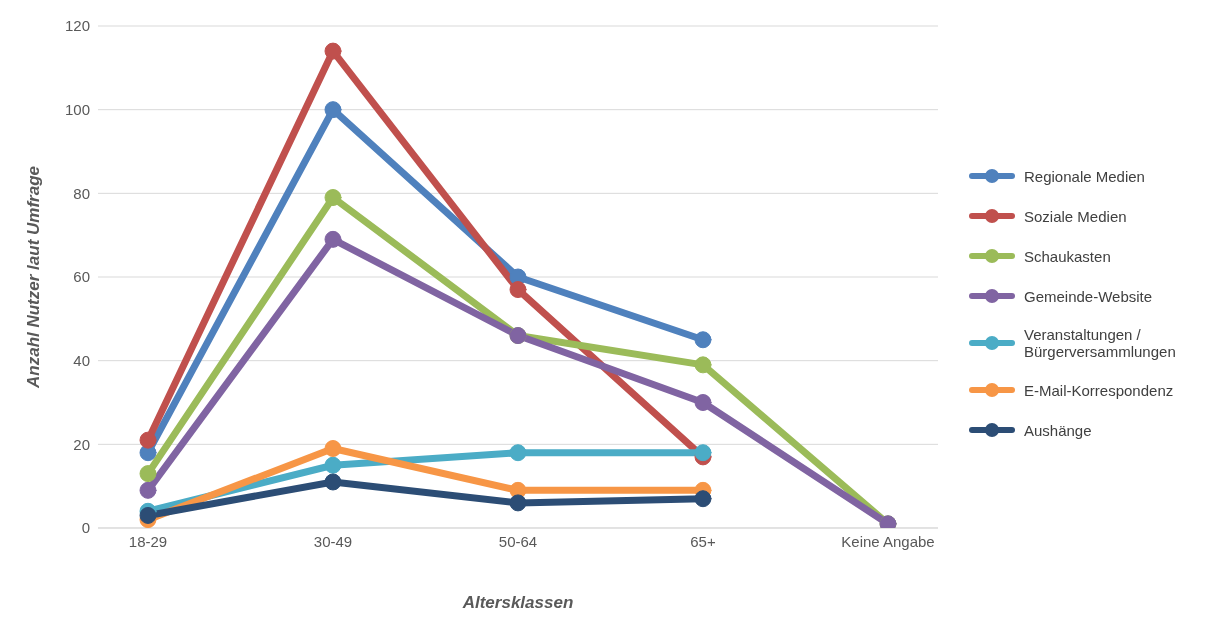  Describe the element at coordinates (1067, 256) in the screenshot. I see `legend-label: Schaukasten` at that location.